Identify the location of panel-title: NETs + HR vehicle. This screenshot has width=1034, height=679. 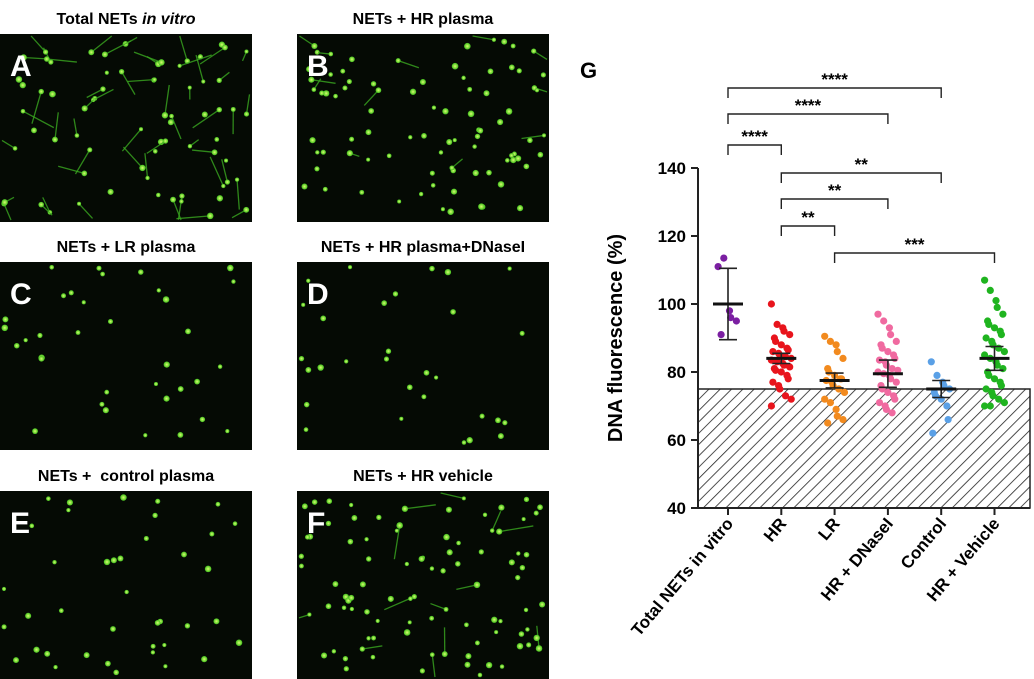
(423, 476).